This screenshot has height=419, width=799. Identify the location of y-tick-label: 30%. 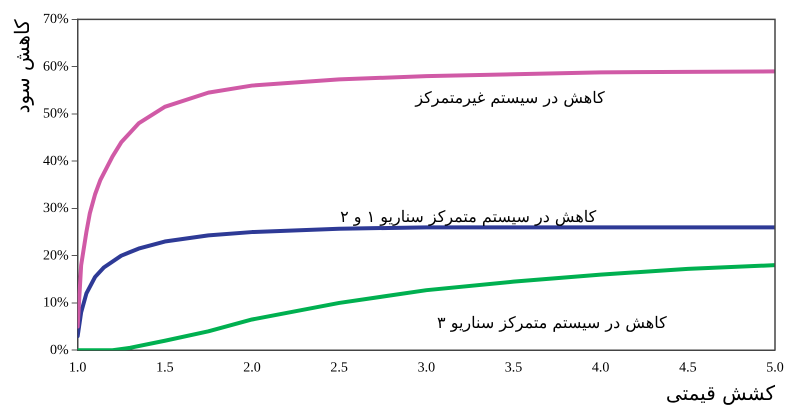
(55, 208).